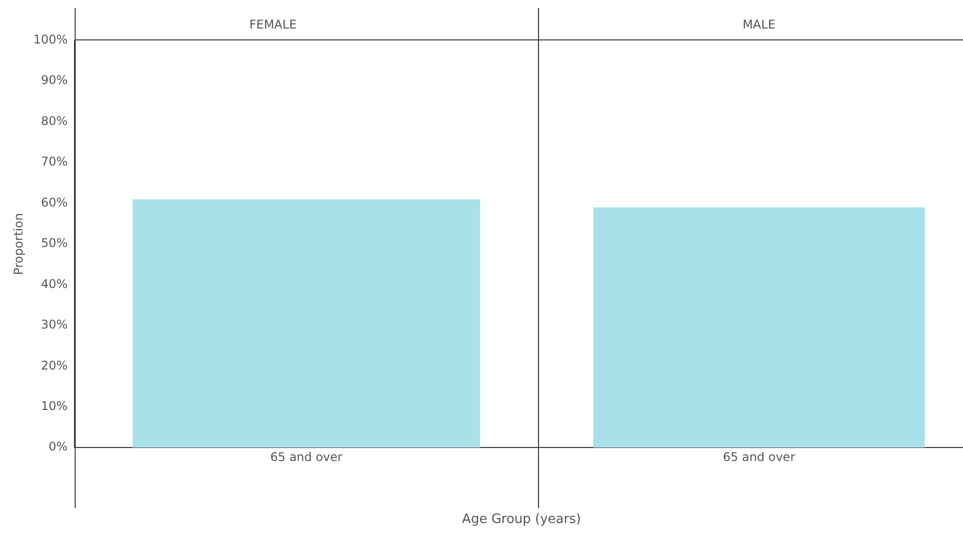 This screenshot has height=545, width=963. I want to click on y-tick-label: 70%, so click(54, 161).